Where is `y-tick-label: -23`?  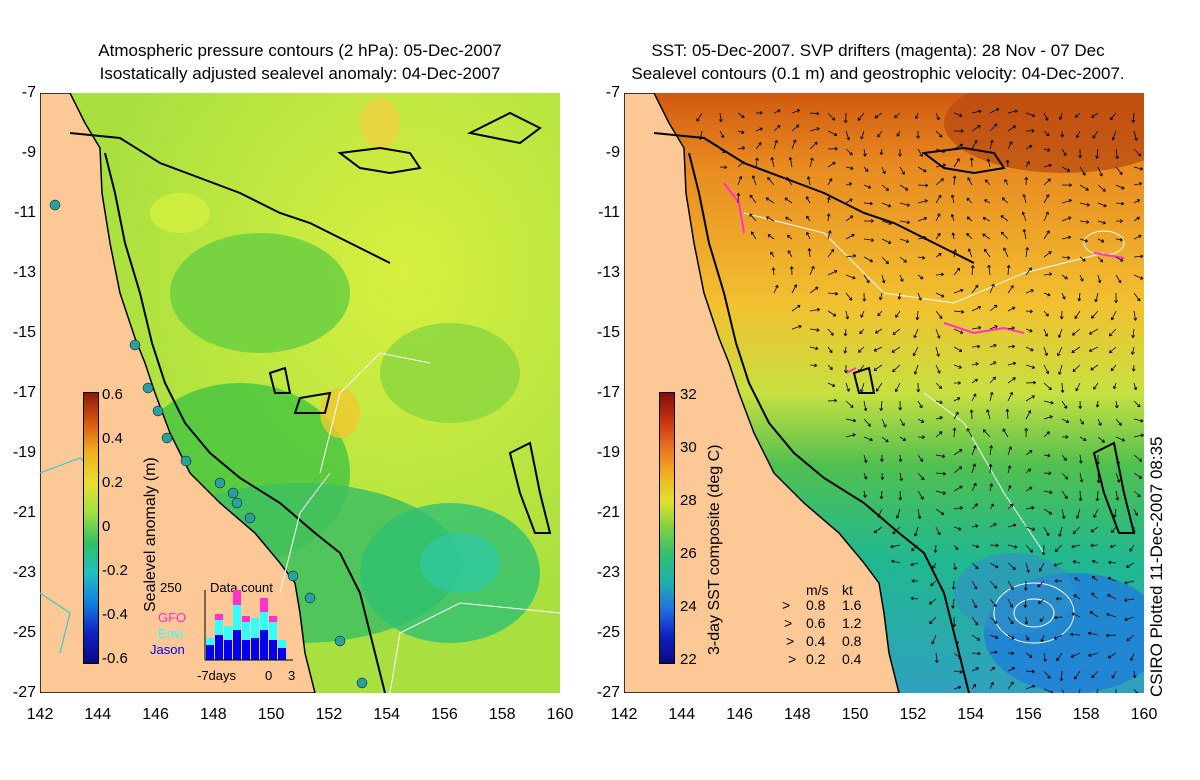
y-tick-label: -23 is located at coordinates (608, 572).